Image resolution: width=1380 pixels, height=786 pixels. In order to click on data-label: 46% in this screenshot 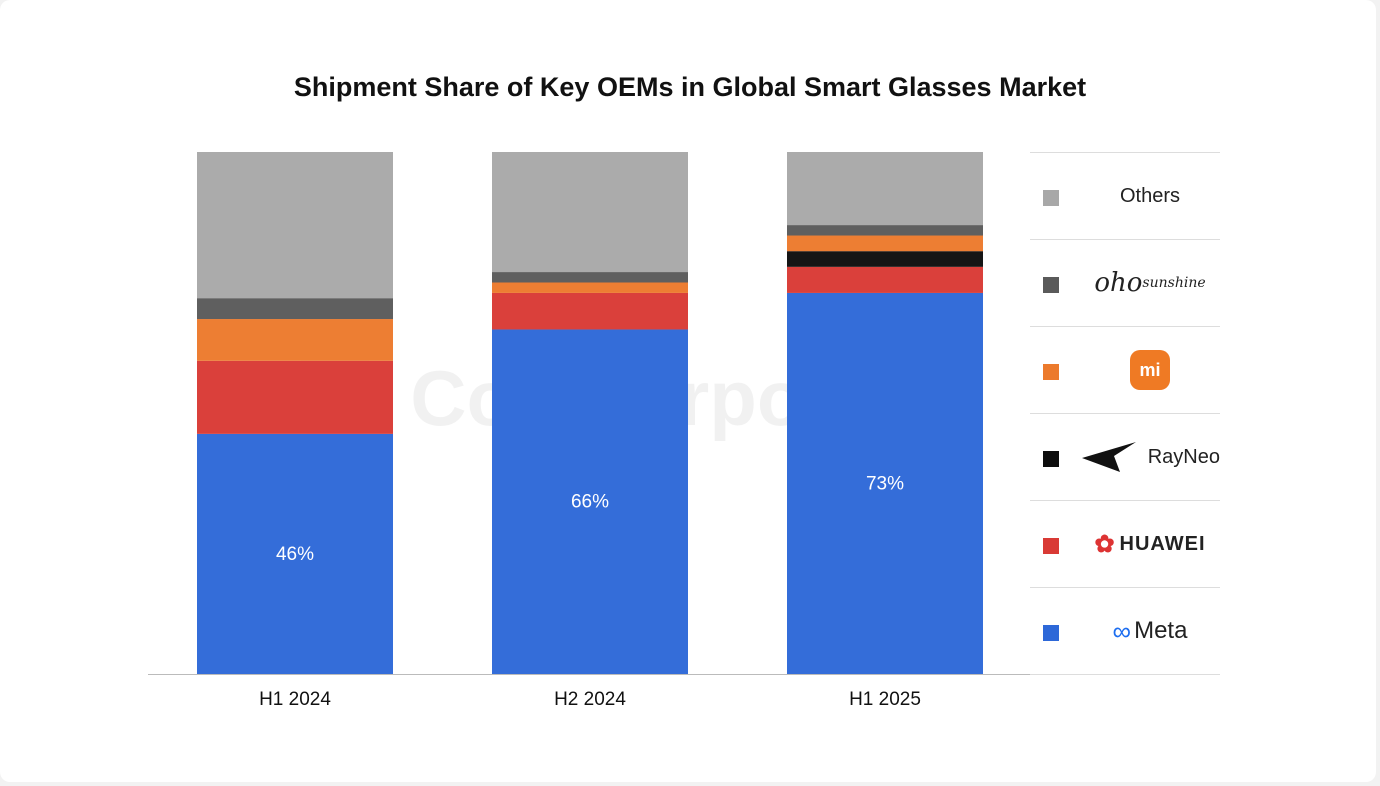, I will do `click(295, 554)`.